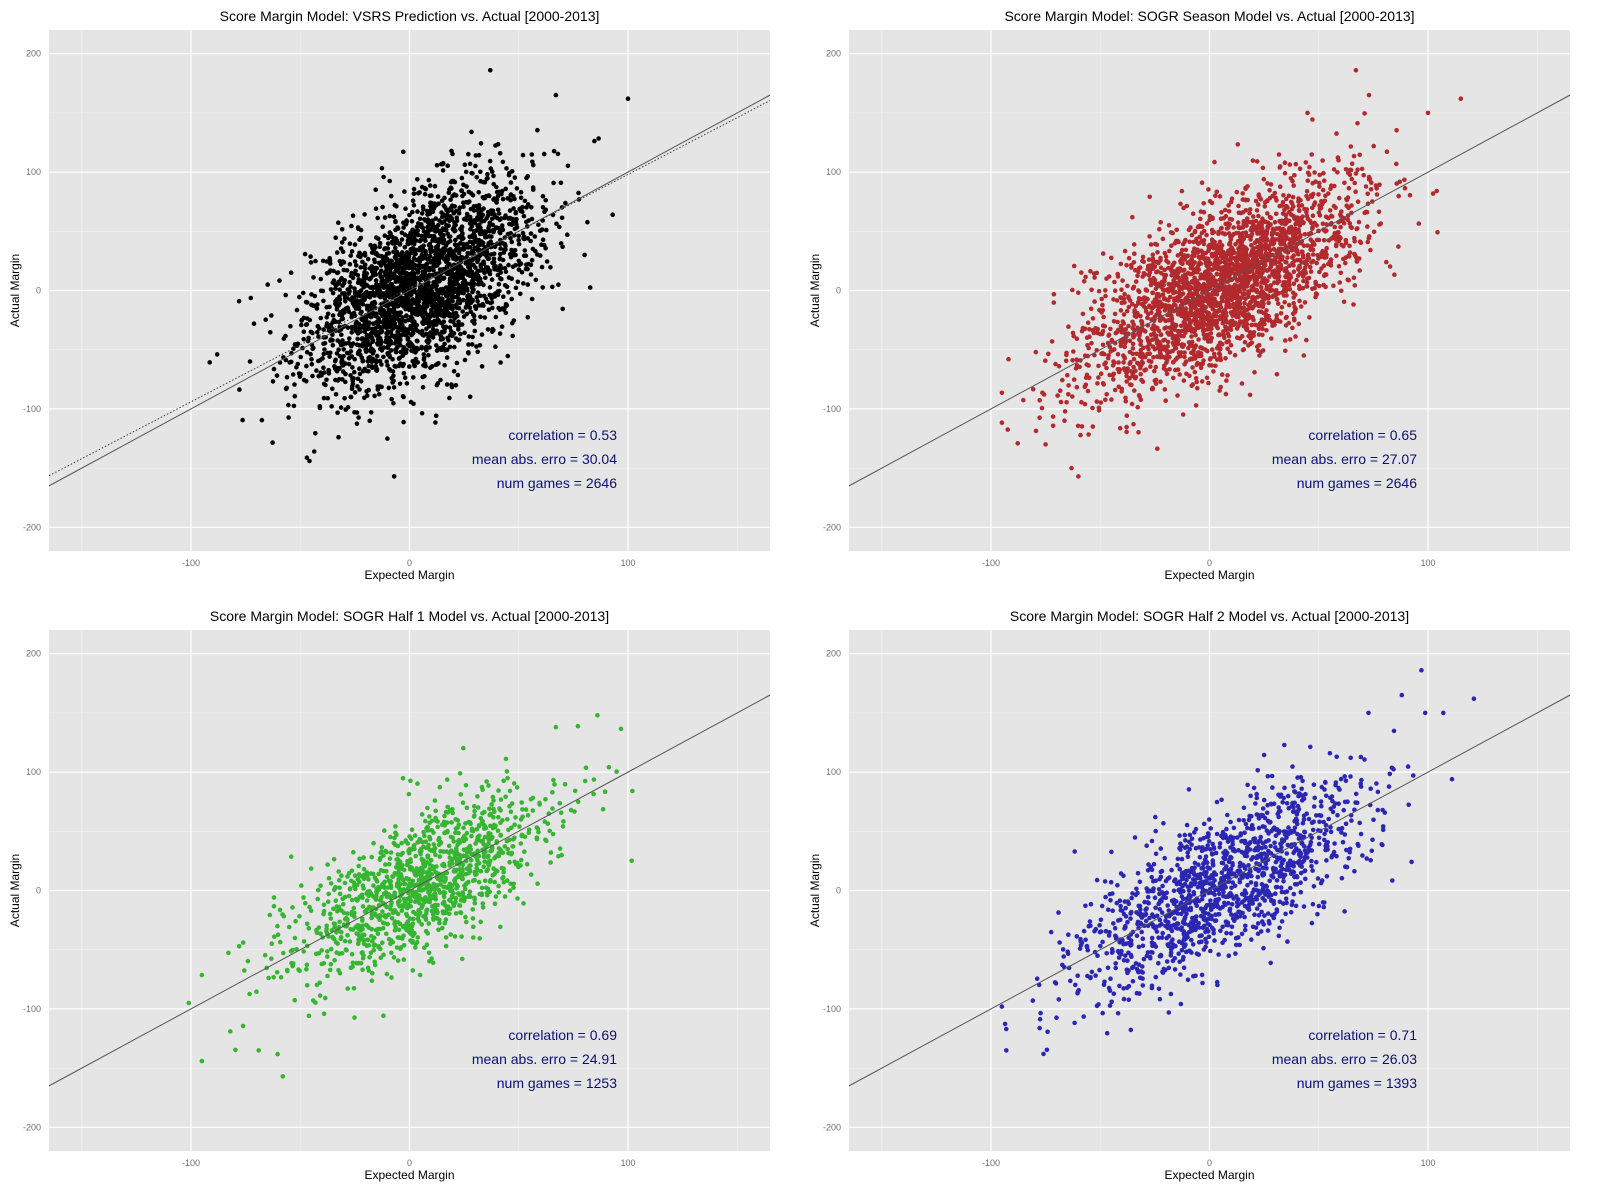 The image size is (1600, 1200). What do you see at coordinates (33, 54) in the screenshot?
I see `y-tick-label: 200` at bounding box center [33, 54].